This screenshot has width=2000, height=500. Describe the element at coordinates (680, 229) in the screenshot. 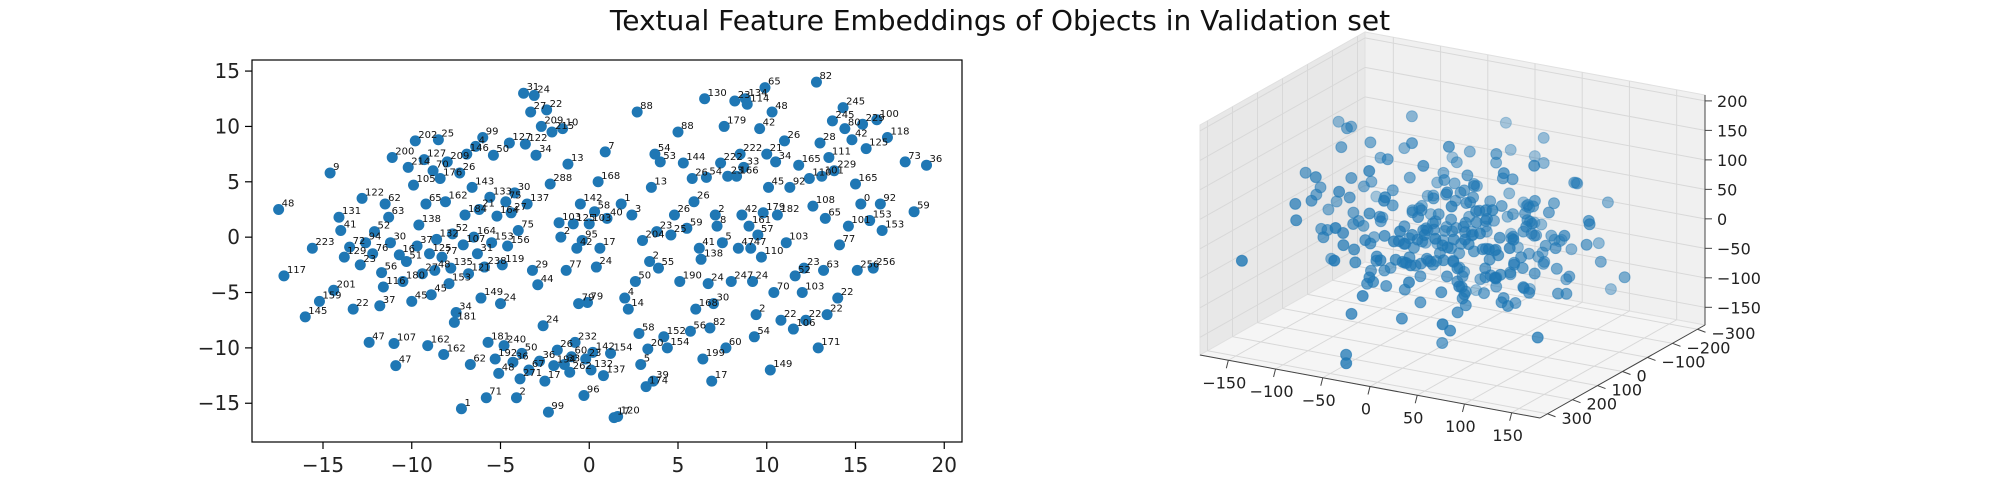

I see `point-label: 25` at that location.